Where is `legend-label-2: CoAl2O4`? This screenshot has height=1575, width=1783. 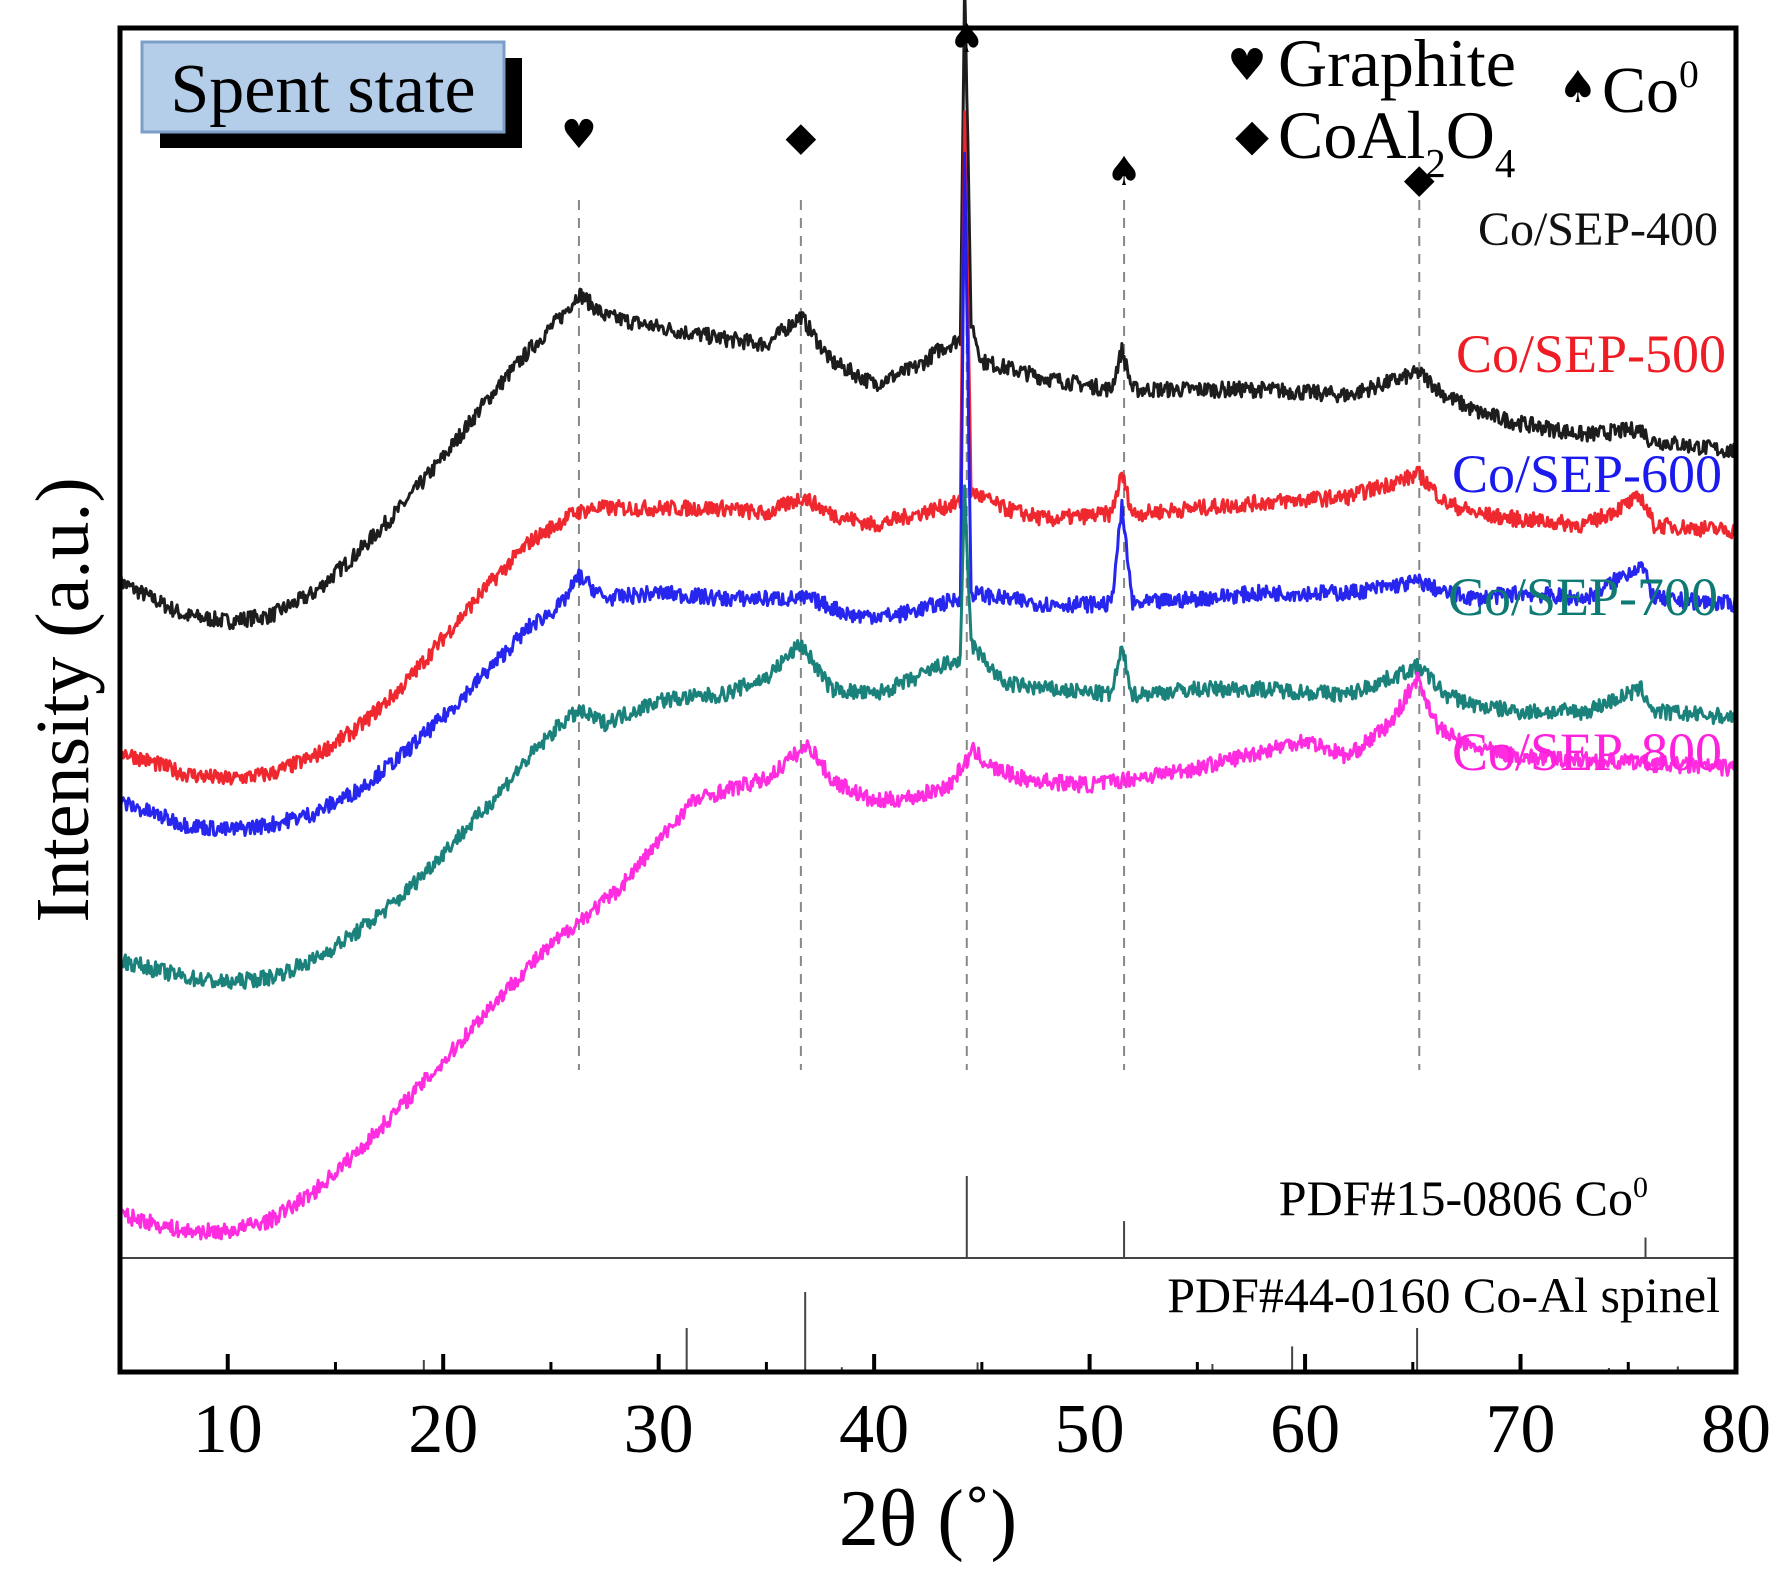
legend-label-2: CoAl2O4 is located at coordinates (1396, 141).